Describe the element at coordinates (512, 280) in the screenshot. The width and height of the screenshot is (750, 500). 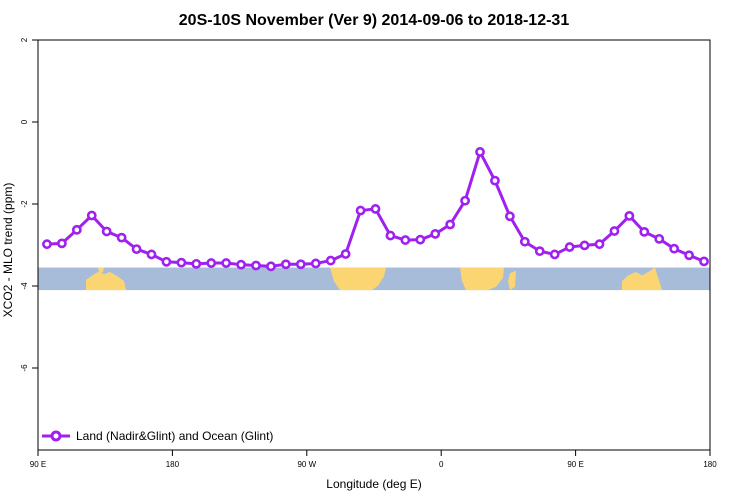
I see `land-madagascar` at that location.